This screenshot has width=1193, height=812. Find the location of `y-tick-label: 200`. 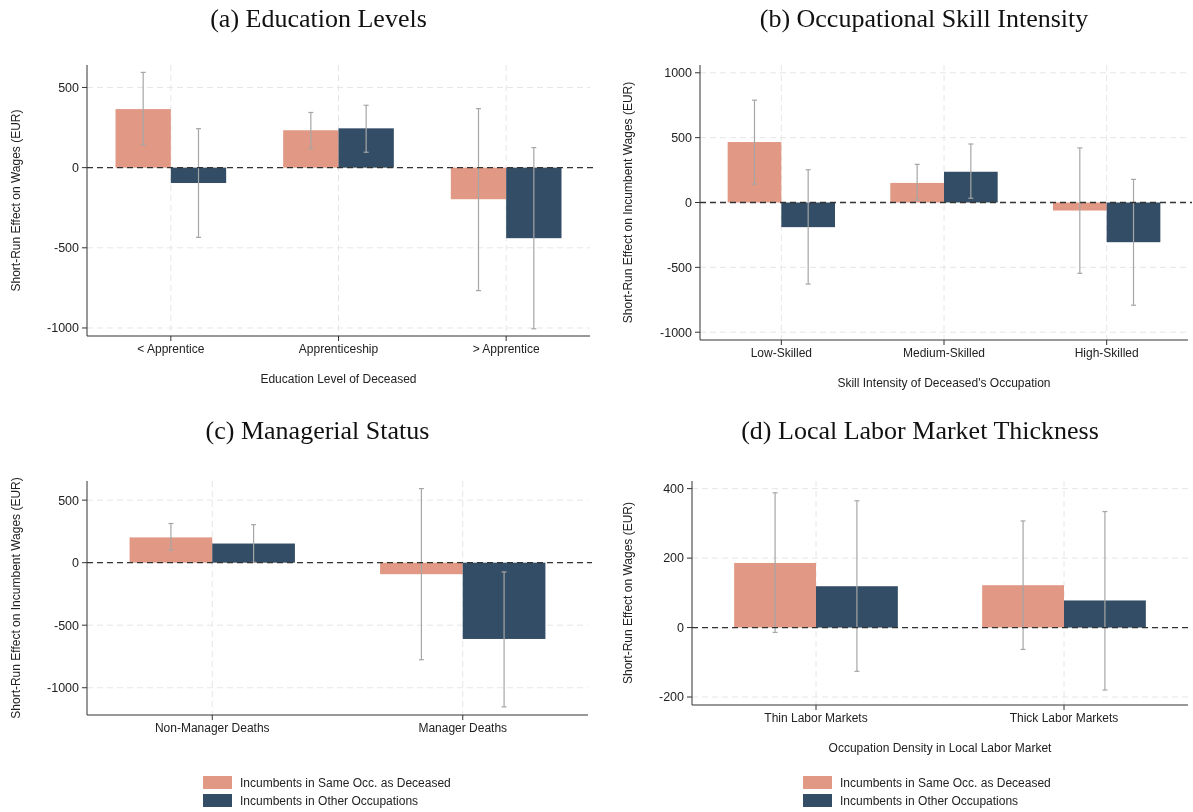

y-tick-label: 200 is located at coordinates (674, 558).